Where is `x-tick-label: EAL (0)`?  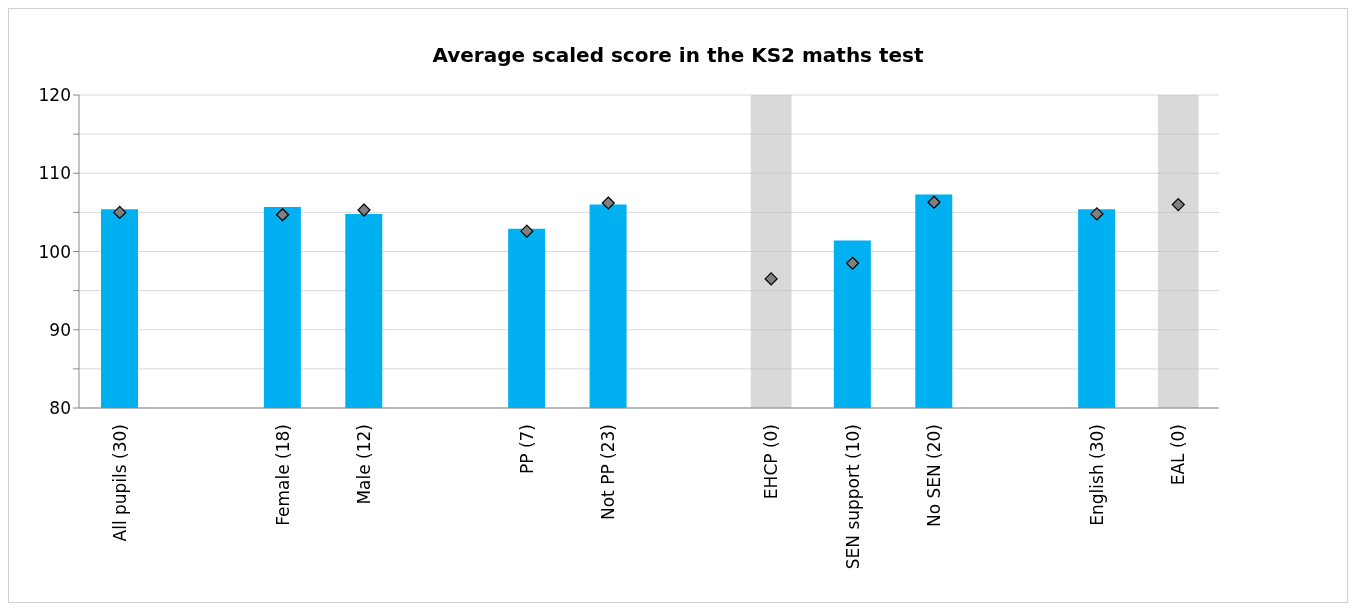 x-tick-label: EAL (0) is located at coordinates (1178, 455).